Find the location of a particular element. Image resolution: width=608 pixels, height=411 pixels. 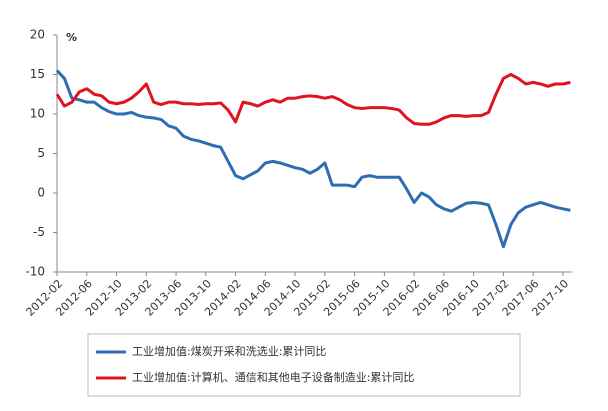

legend-box is located at coordinates (304, 365).